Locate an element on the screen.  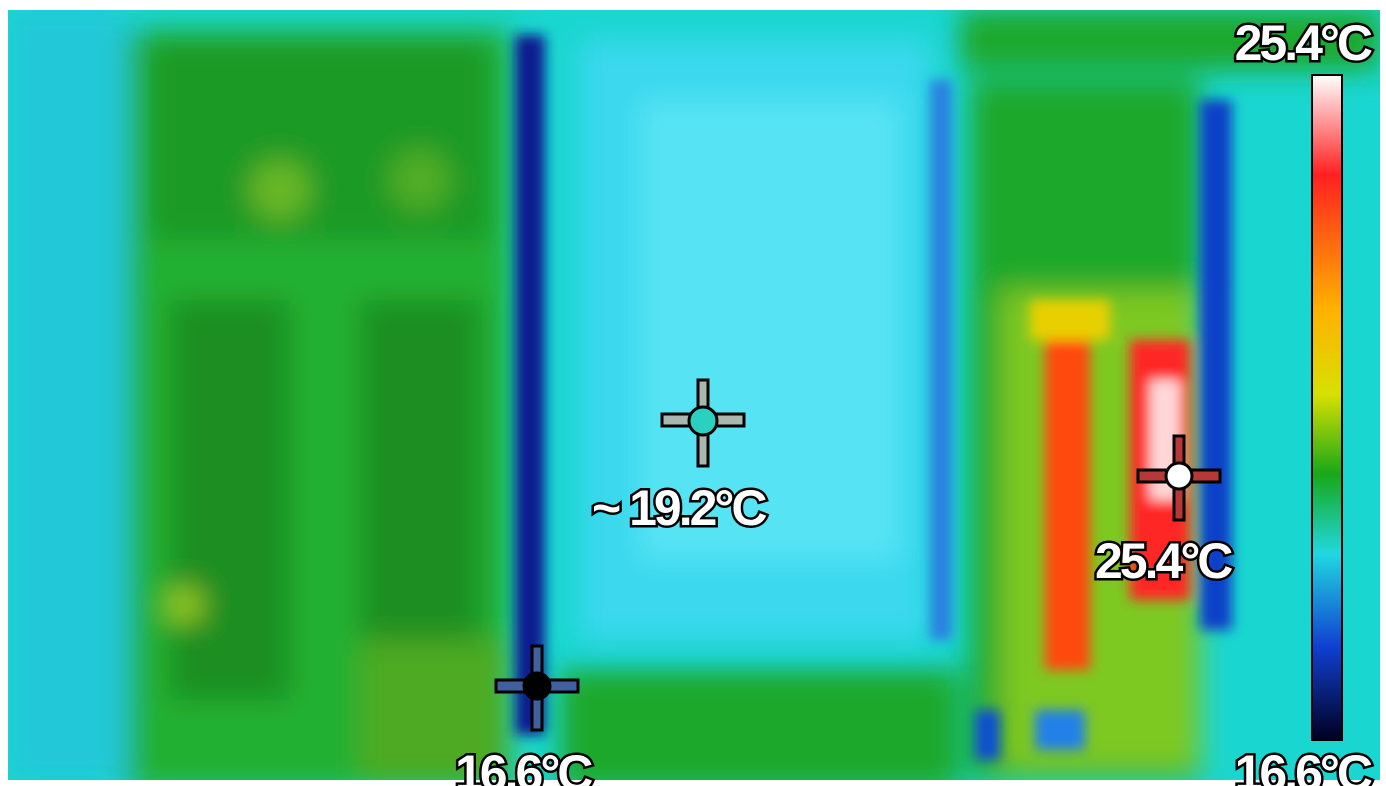
center-temp: ~ 19.2°C is located at coordinates (679, 508).